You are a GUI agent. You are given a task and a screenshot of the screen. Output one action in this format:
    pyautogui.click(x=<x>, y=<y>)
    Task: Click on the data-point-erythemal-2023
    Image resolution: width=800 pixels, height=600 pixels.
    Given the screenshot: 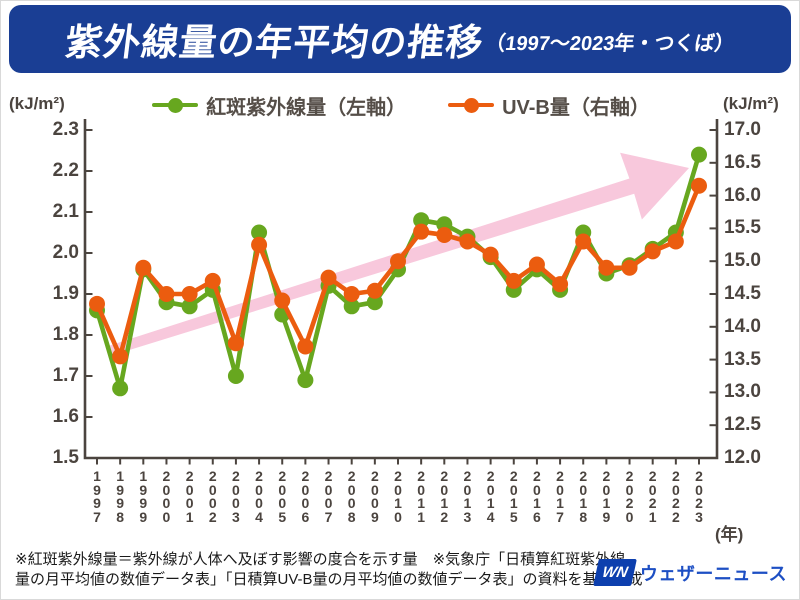 What is the action you would take?
    pyautogui.click(x=699, y=154)
    